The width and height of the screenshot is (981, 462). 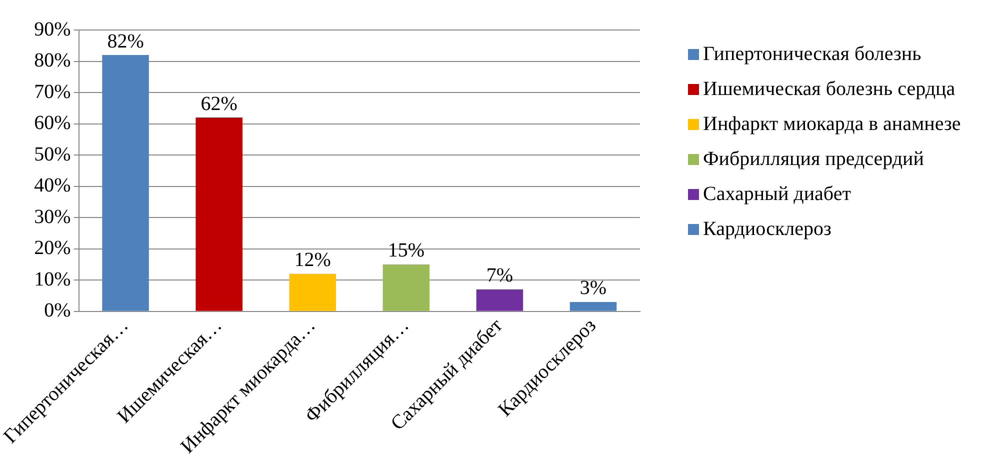 What do you see at coordinates (832, 124) in the screenshot?
I see `legend-label: Инфаркт миокарда в анамнезе` at bounding box center [832, 124].